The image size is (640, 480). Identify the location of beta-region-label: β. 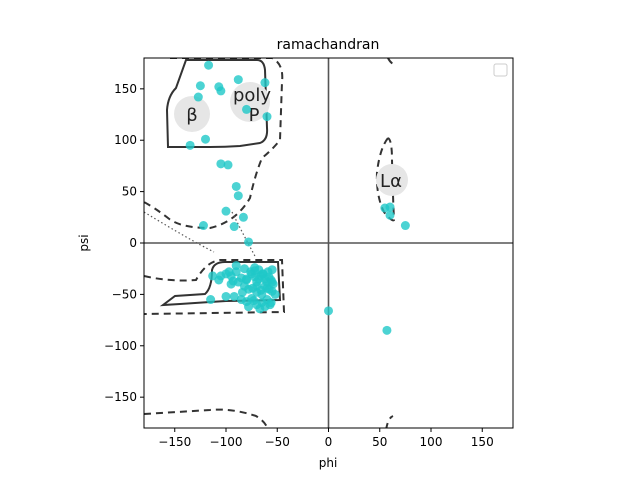
(192, 115).